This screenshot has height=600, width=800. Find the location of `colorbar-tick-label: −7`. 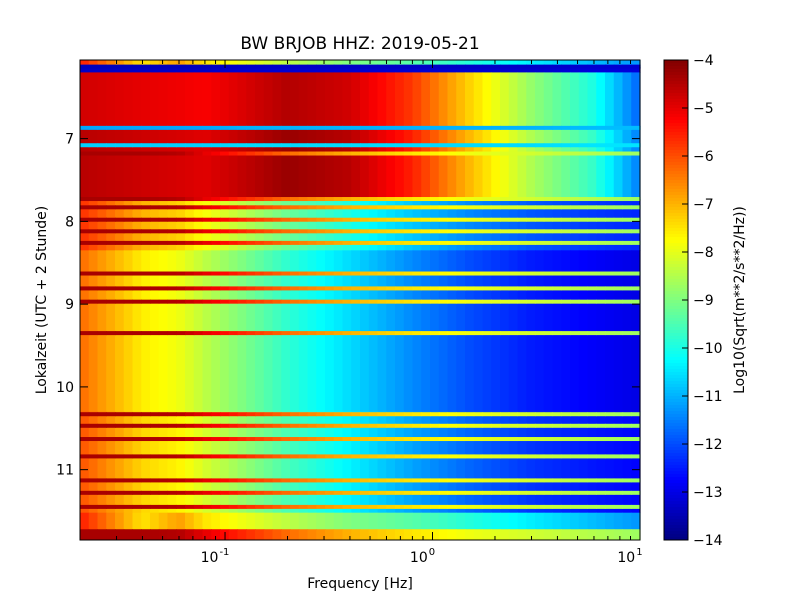

colorbar-tick-label: −7 is located at coordinates (703, 205).